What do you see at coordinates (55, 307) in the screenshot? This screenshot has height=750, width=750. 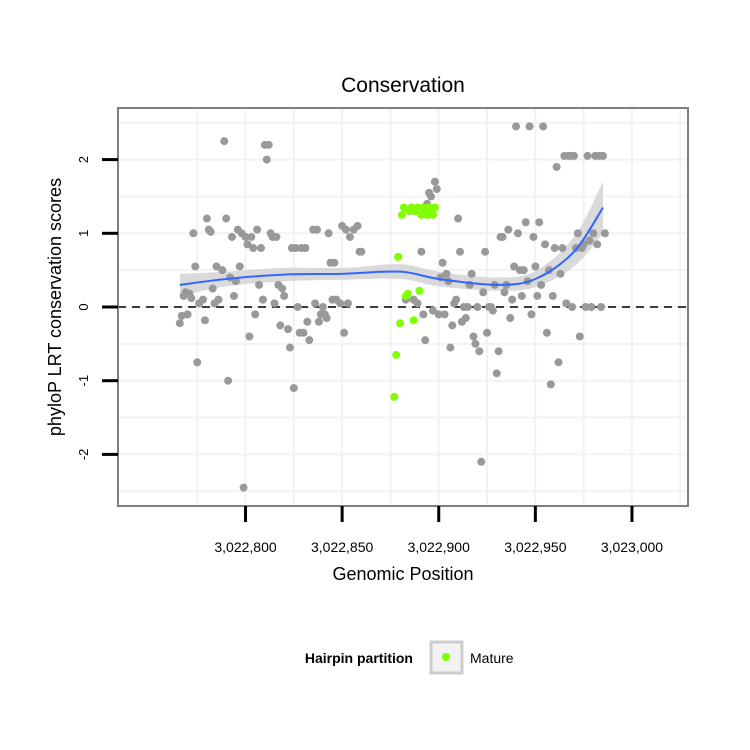 I see `y-axis-label: phyloP LRT conservation scores` at bounding box center [55, 307].